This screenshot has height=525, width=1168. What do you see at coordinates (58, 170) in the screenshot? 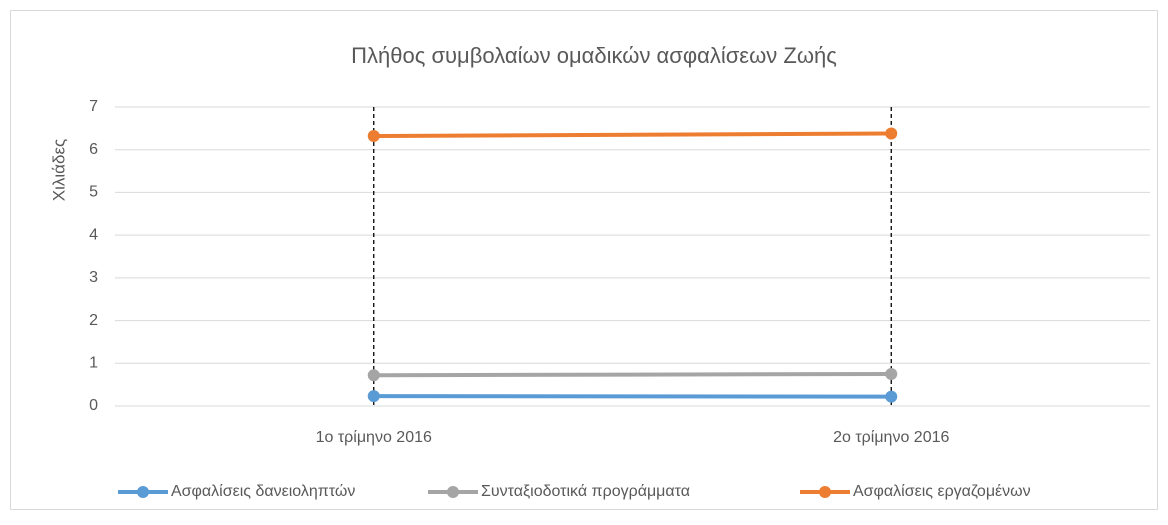
I see `y-axis-label: Χιλιάδες` at bounding box center [58, 170].